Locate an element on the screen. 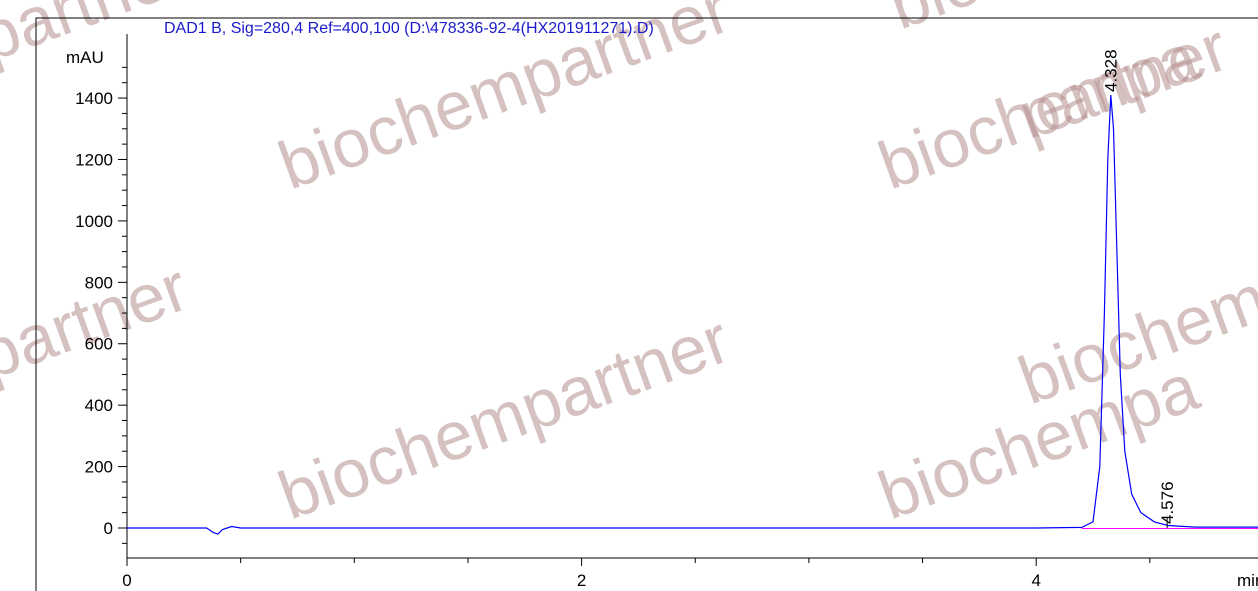  peak-label: 4.328 is located at coordinates (1111, 70).